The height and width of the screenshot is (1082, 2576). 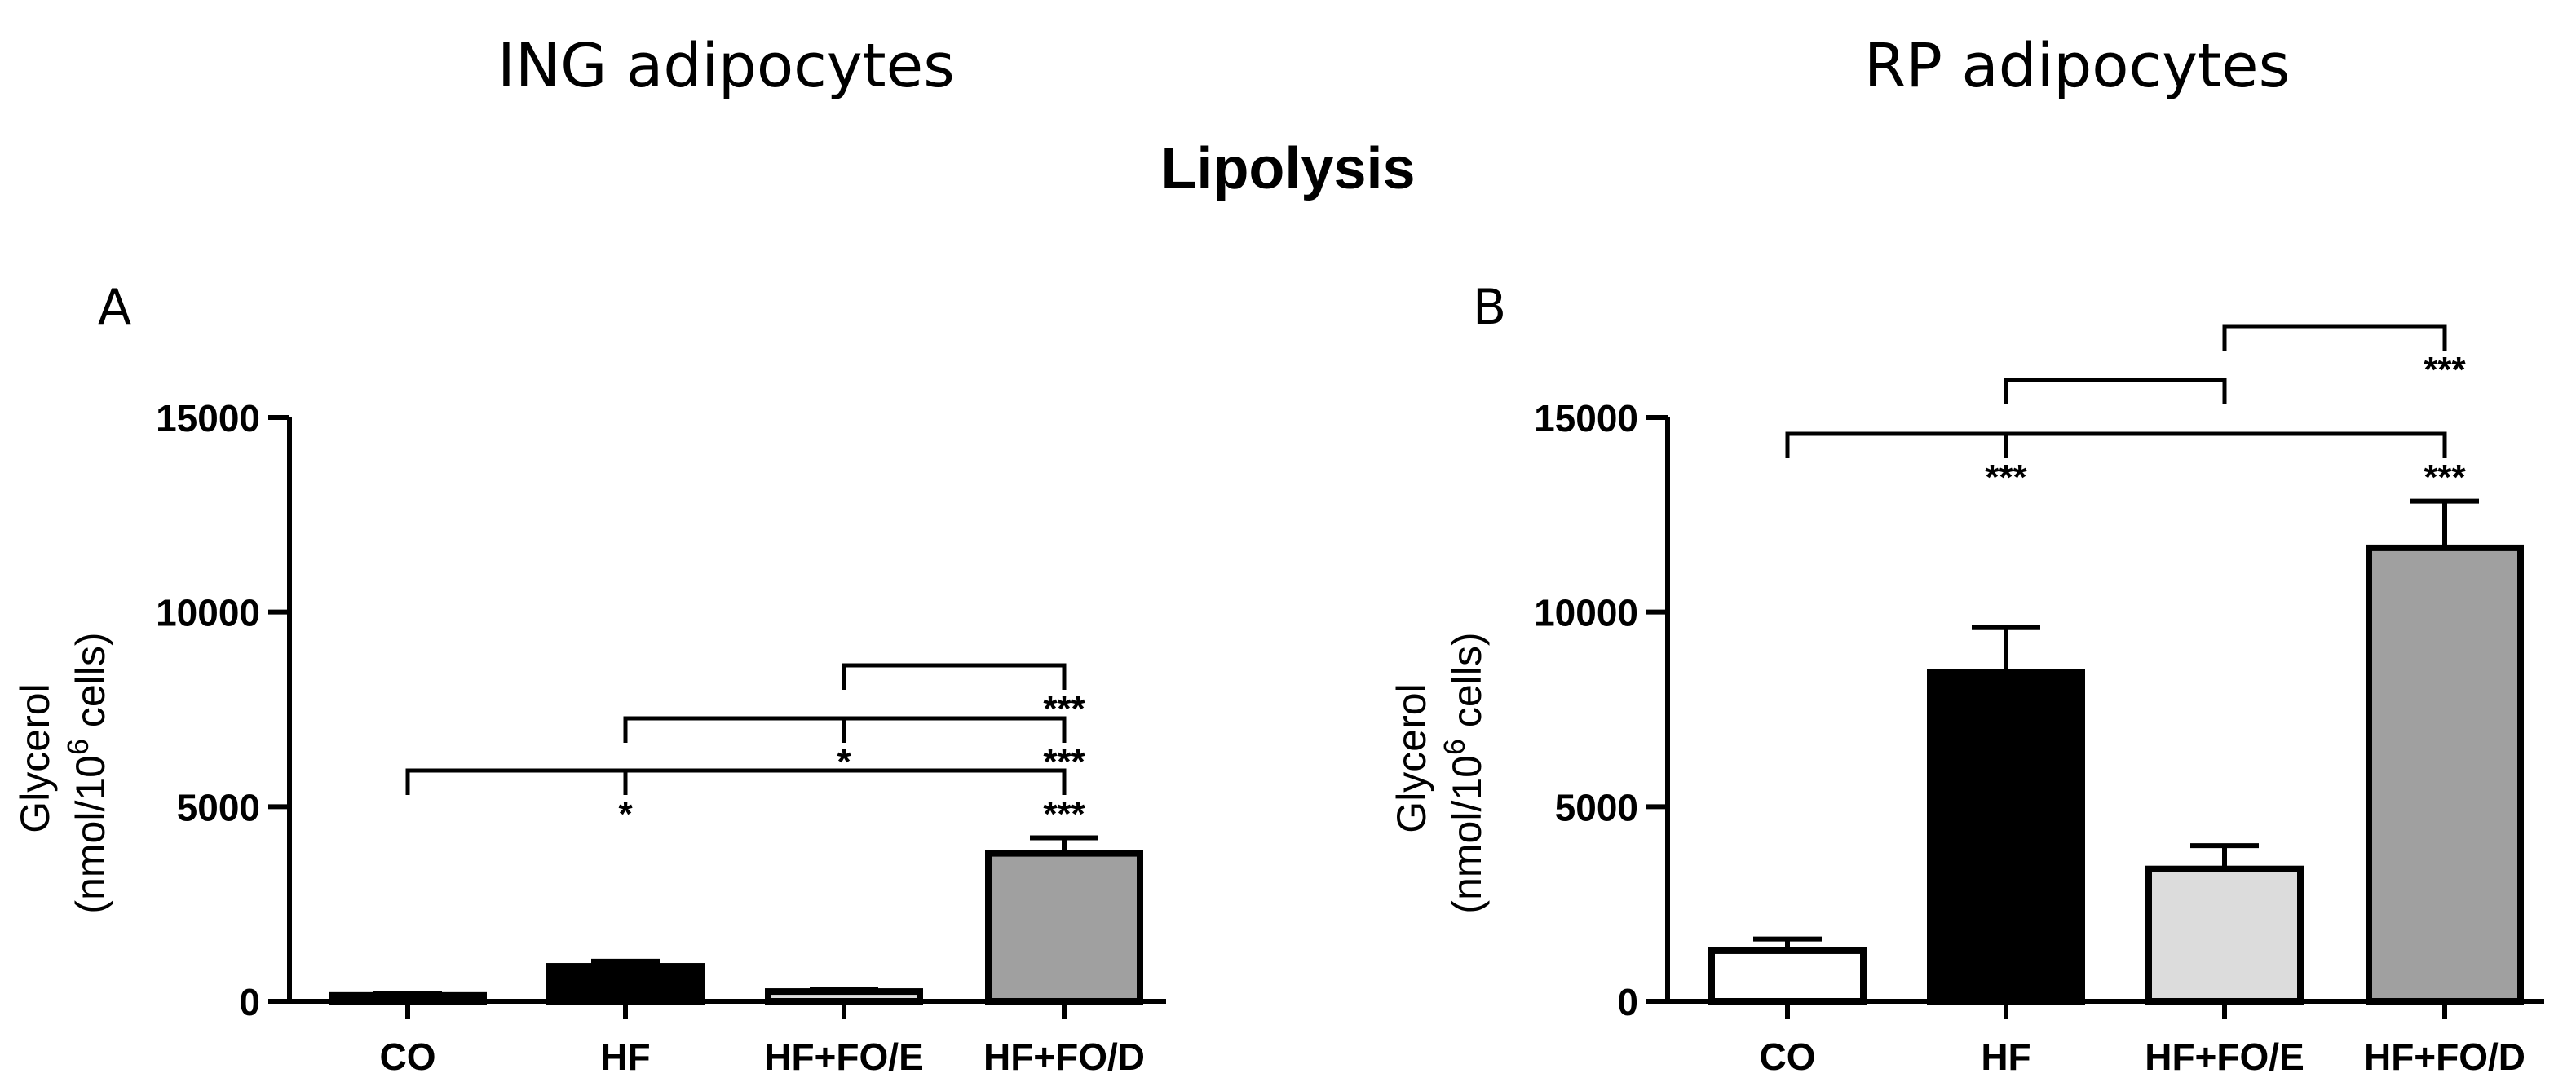 I want to click on panel-a-title: ING adipocytes, so click(x=726, y=66).